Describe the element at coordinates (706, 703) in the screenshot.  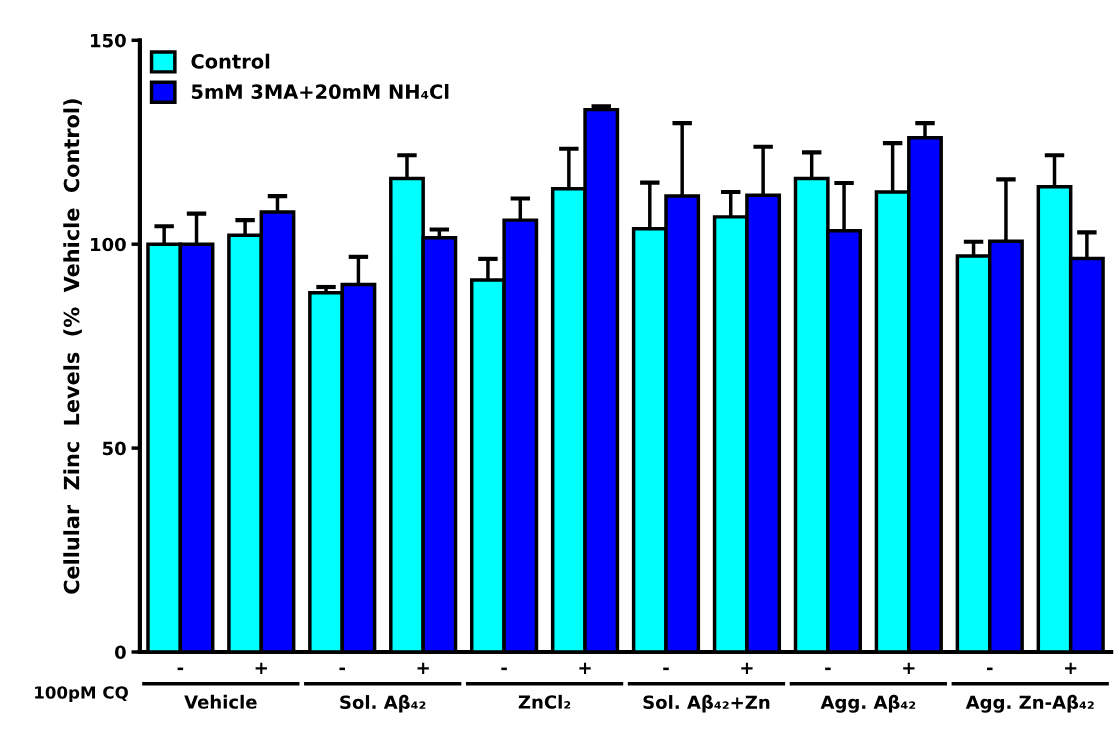
I see `text: Sol. Aβ₄₂+Zn` at that location.